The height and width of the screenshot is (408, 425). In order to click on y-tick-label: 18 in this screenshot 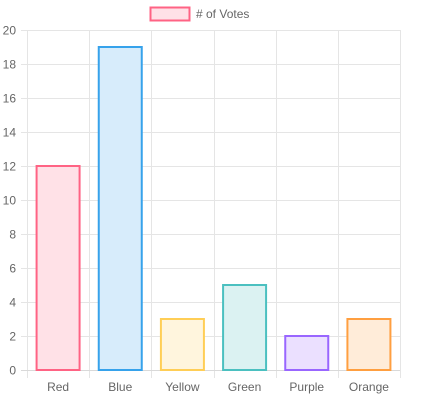, I will do `click(10, 65)`.